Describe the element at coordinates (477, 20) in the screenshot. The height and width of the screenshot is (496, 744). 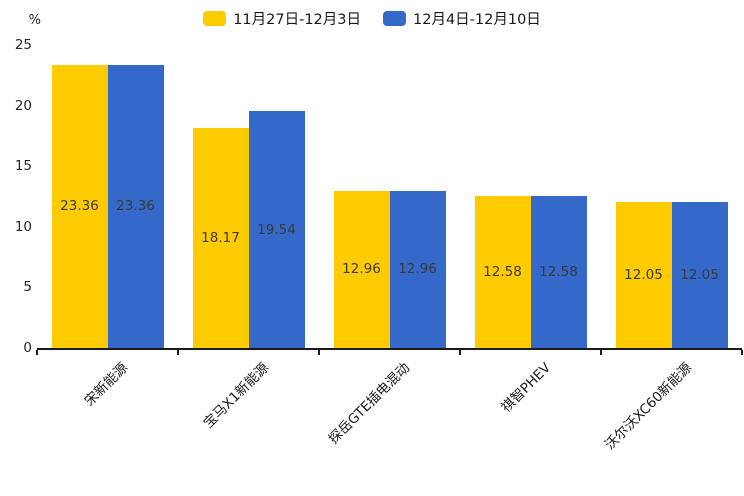
I see `legend-label: 12月4日-12月10日` at that location.